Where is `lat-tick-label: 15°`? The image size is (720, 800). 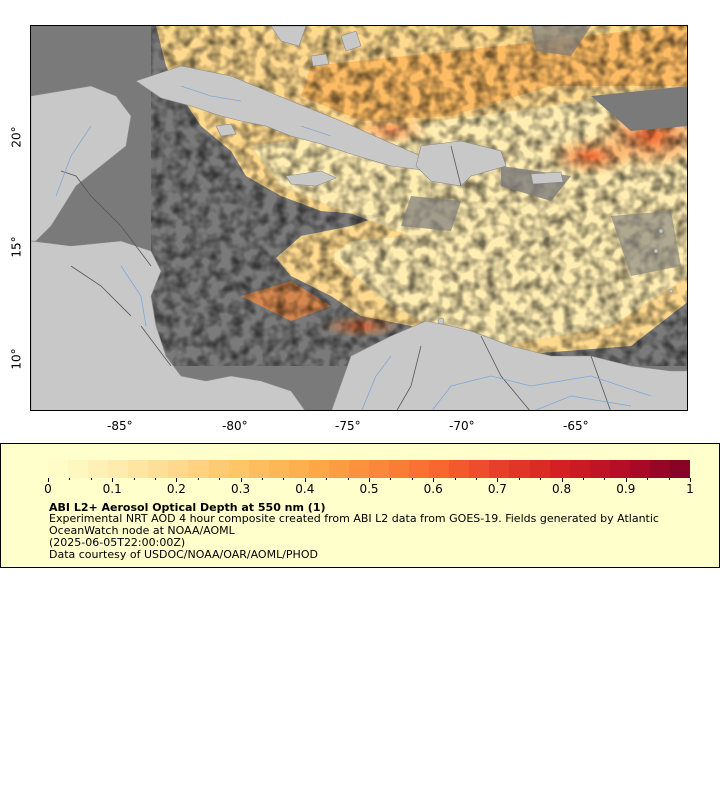 lat-tick-label: 15° is located at coordinates (16, 247).